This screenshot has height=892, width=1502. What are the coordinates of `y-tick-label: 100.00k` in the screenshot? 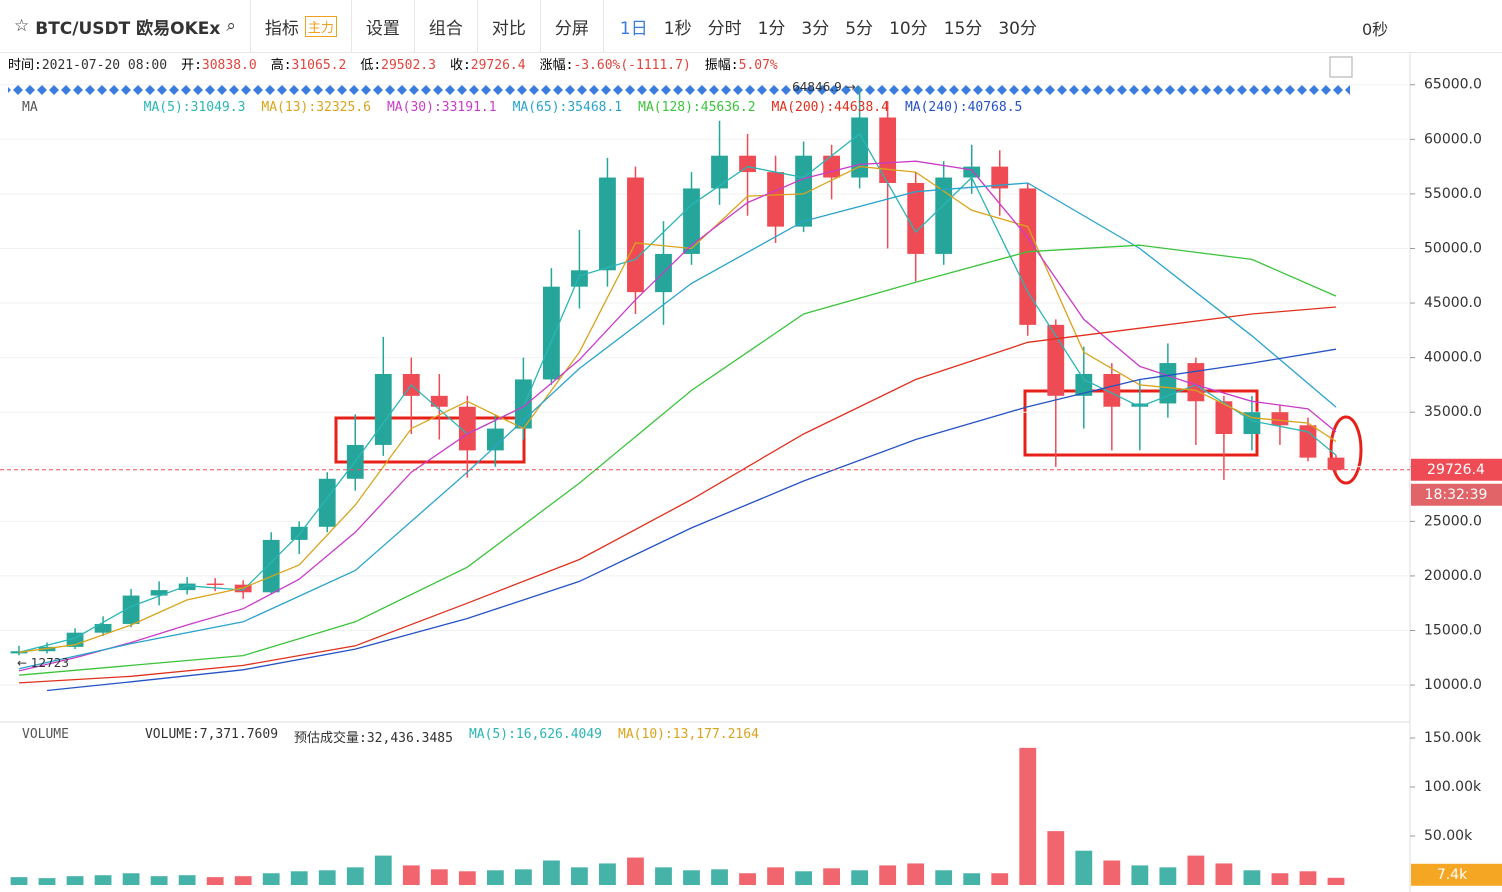 It's located at (1453, 787).